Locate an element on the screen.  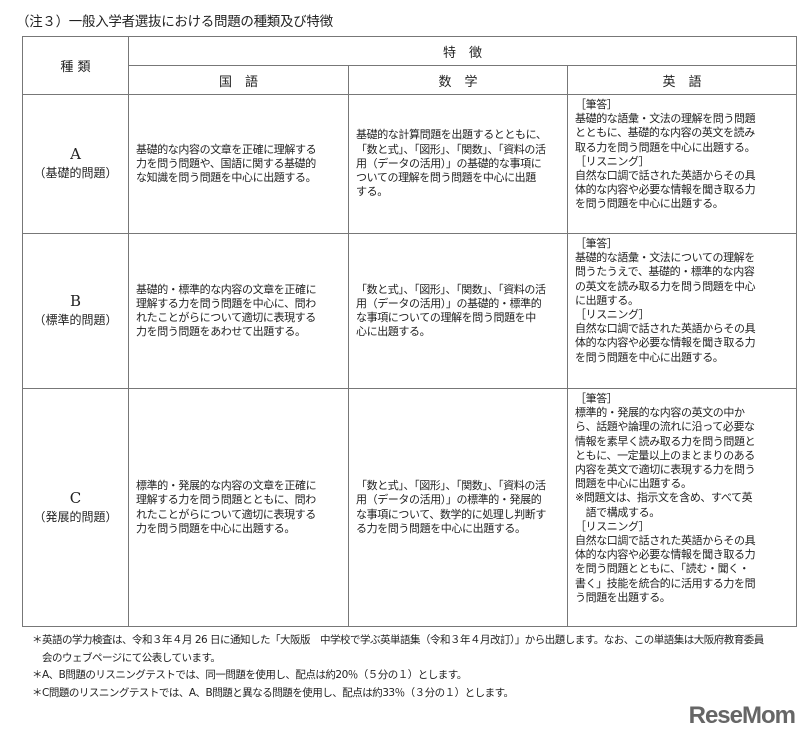
header-japanese: 国 語 is located at coordinates (238, 80).